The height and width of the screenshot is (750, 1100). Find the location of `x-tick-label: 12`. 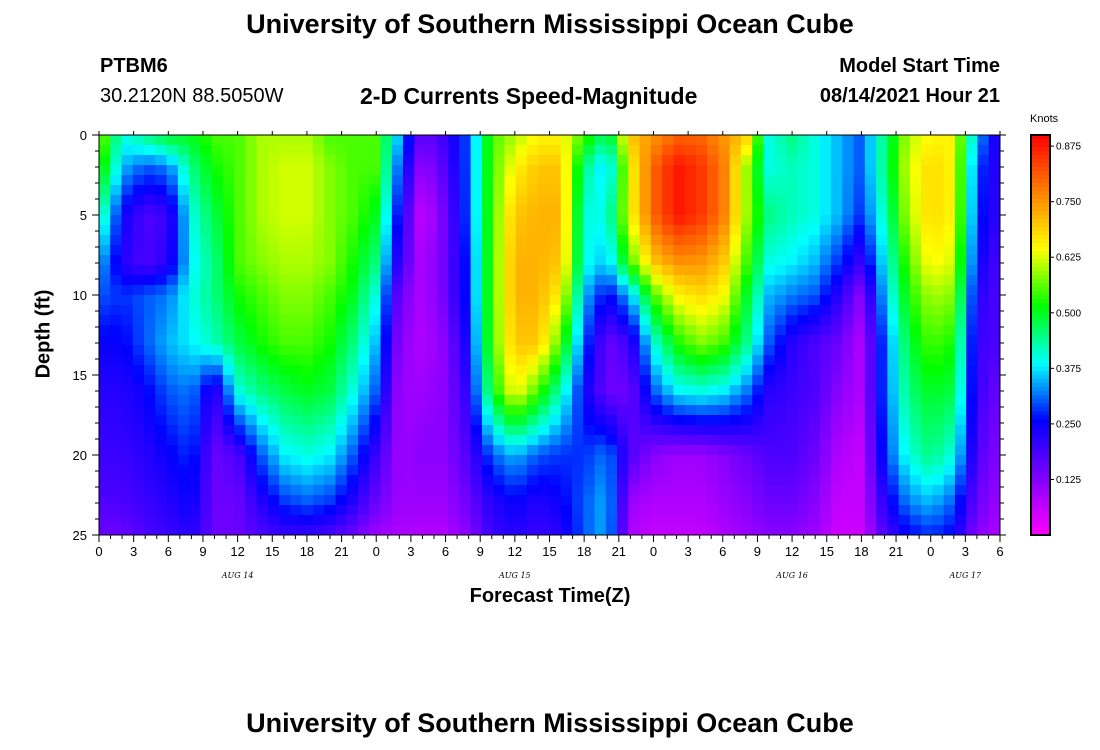

x-tick-label: 12 is located at coordinates (237, 551).